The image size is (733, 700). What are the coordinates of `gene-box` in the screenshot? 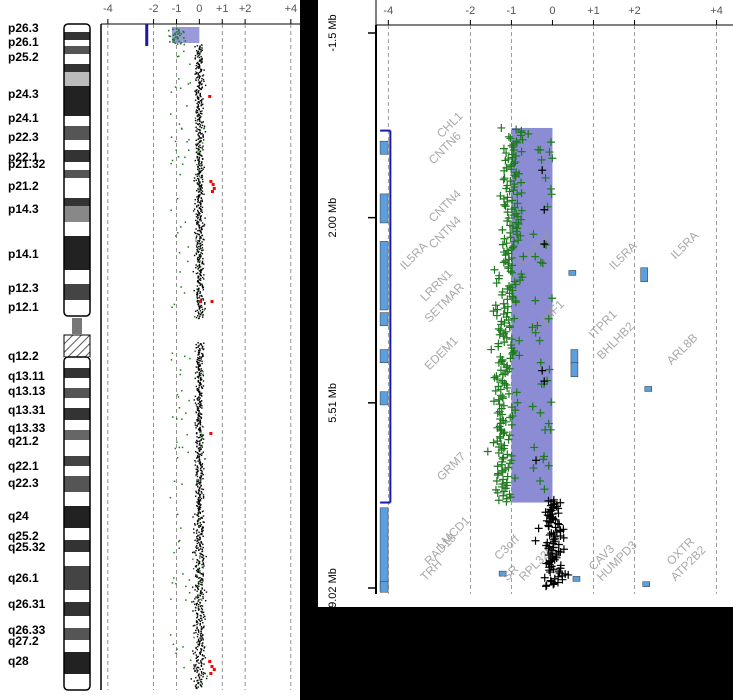 It's located at (384, 147).